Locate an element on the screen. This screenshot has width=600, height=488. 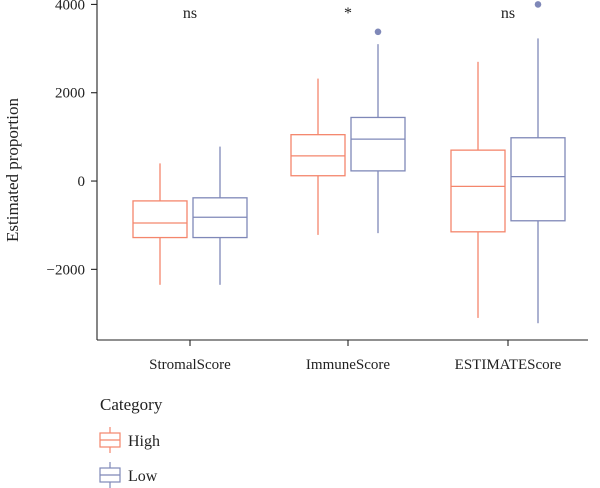
legend-key-low is located at coordinates (110, 475).